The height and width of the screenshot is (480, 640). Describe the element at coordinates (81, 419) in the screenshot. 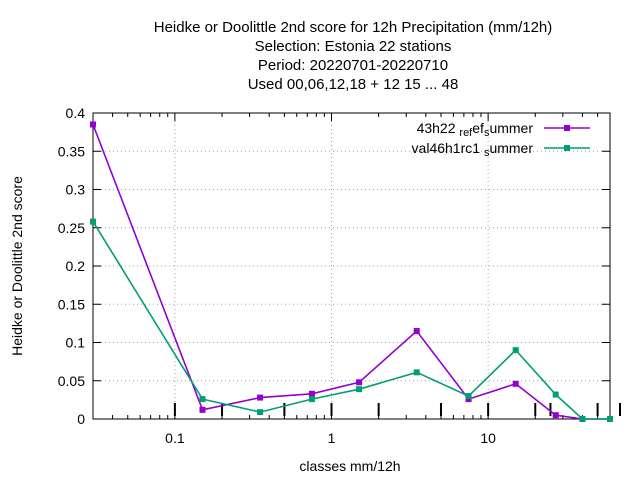

I see `y-tick-label: 0` at that location.